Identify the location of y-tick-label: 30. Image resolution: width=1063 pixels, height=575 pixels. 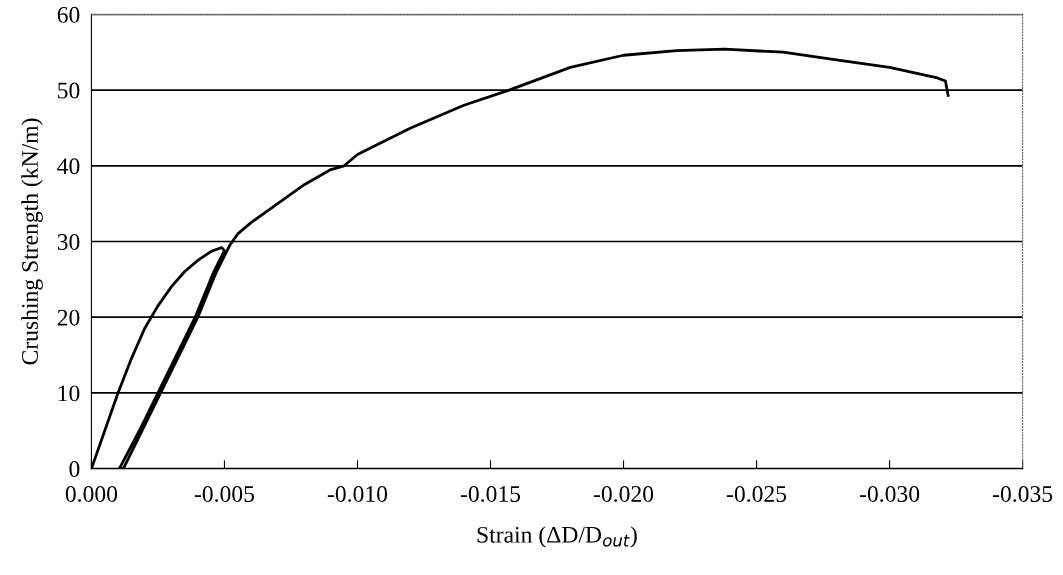
(68, 241).